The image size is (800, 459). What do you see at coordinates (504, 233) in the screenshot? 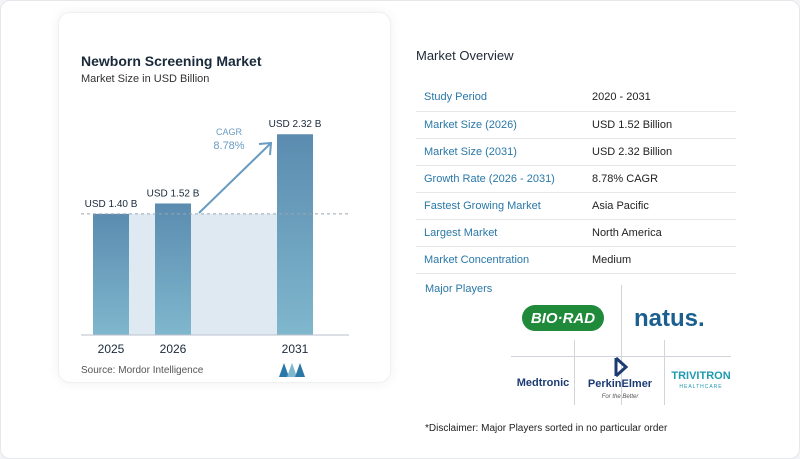
I see `overview-key: Largest Market` at bounding box center [504, 233].